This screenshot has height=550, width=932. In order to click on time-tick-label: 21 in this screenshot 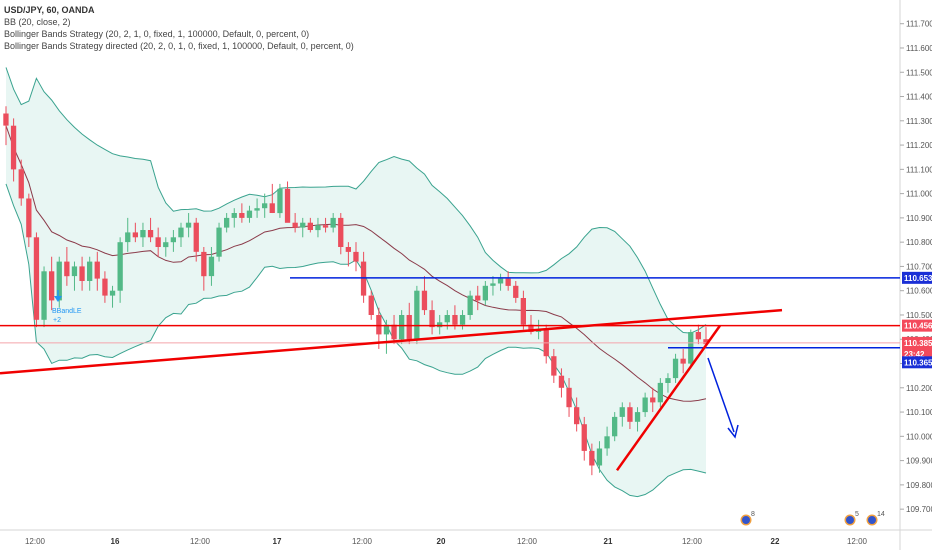, I will do `click(608, 541)`.